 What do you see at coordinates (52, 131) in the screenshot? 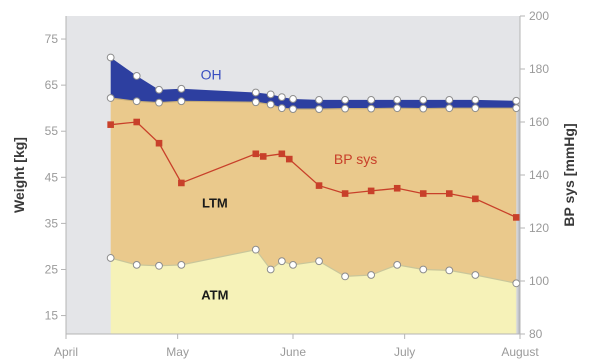
I see `left-tick-label-55: 55` at bounding box center [52, 131].